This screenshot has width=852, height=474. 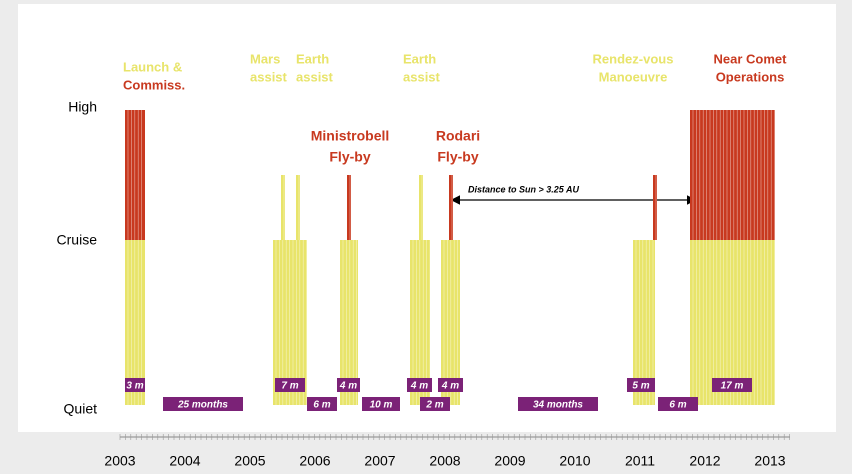 I want to click on phase-label: Launch &, so click(x=152, y=66).